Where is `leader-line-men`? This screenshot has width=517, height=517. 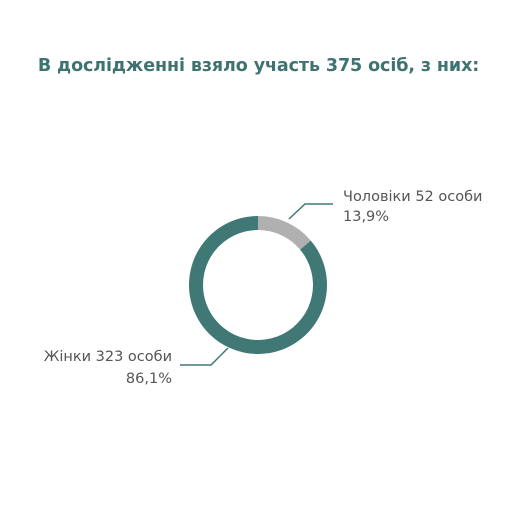
leader-line-men is located at coordinates (310, 211).